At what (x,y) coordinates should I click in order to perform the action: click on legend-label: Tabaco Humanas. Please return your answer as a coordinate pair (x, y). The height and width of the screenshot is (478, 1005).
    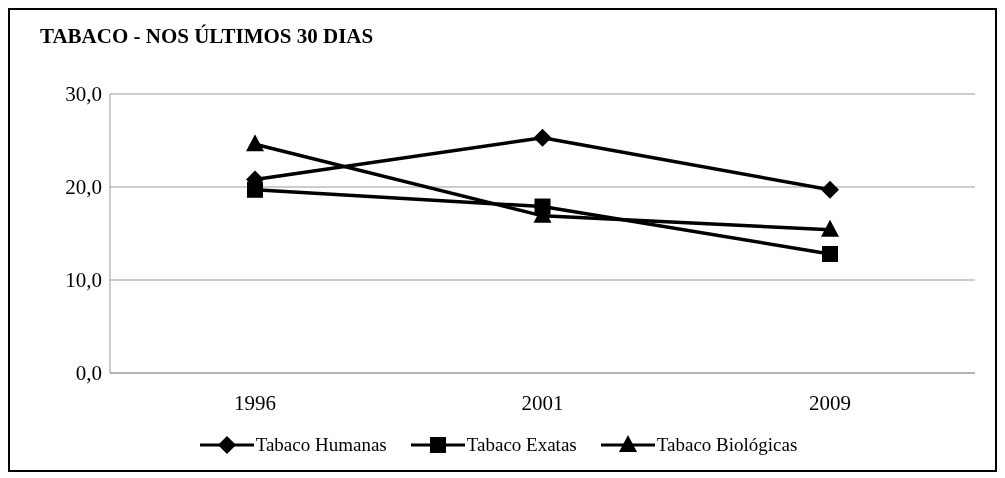
    Looking at the image, I should click on (321, 445).